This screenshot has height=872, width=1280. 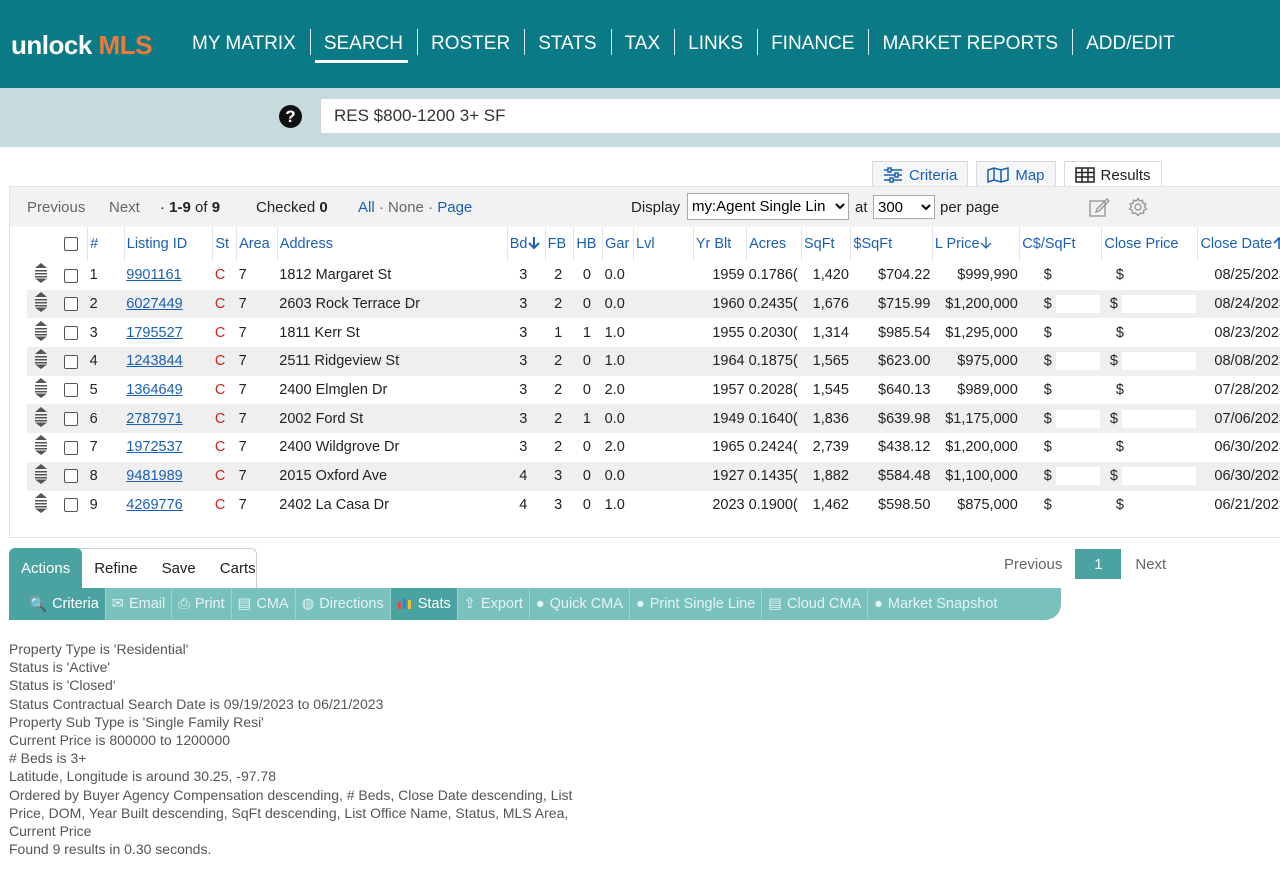 I want to click on year-built-cell: 1927, so click(x=720, y=476).